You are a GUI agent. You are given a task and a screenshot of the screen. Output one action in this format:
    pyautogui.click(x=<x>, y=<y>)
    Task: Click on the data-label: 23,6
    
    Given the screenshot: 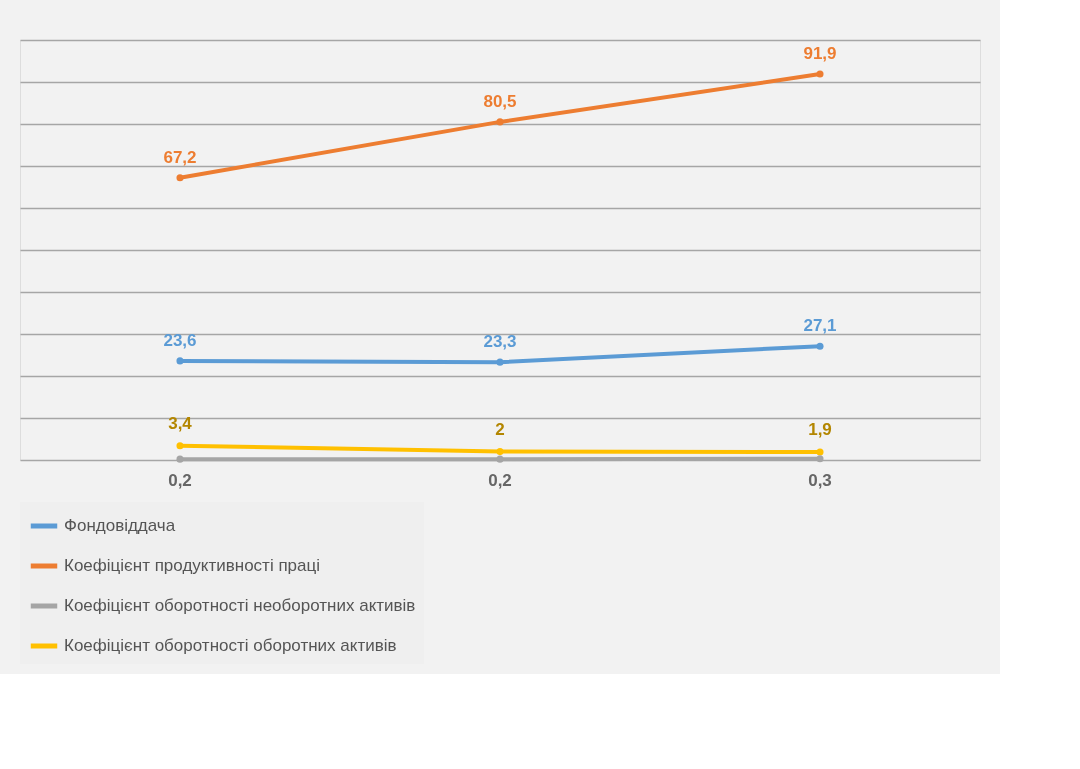 What is the action you would take?
    pyautogui.click(x=180, y=340)
    